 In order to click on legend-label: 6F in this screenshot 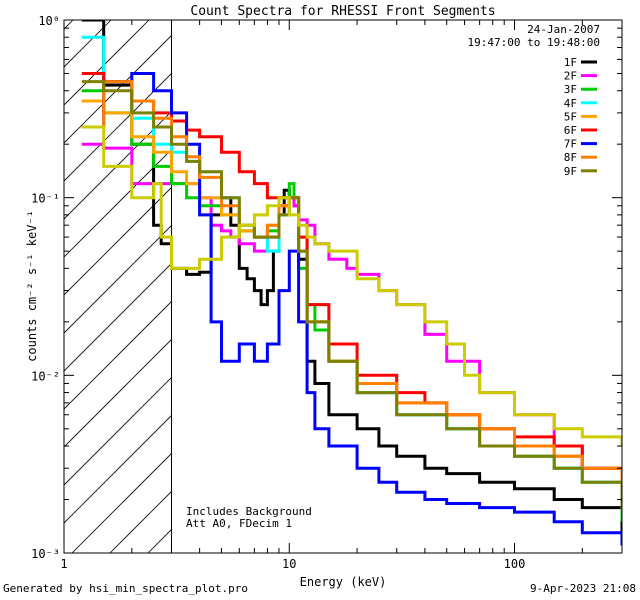, I will do `click(570, 130)`.